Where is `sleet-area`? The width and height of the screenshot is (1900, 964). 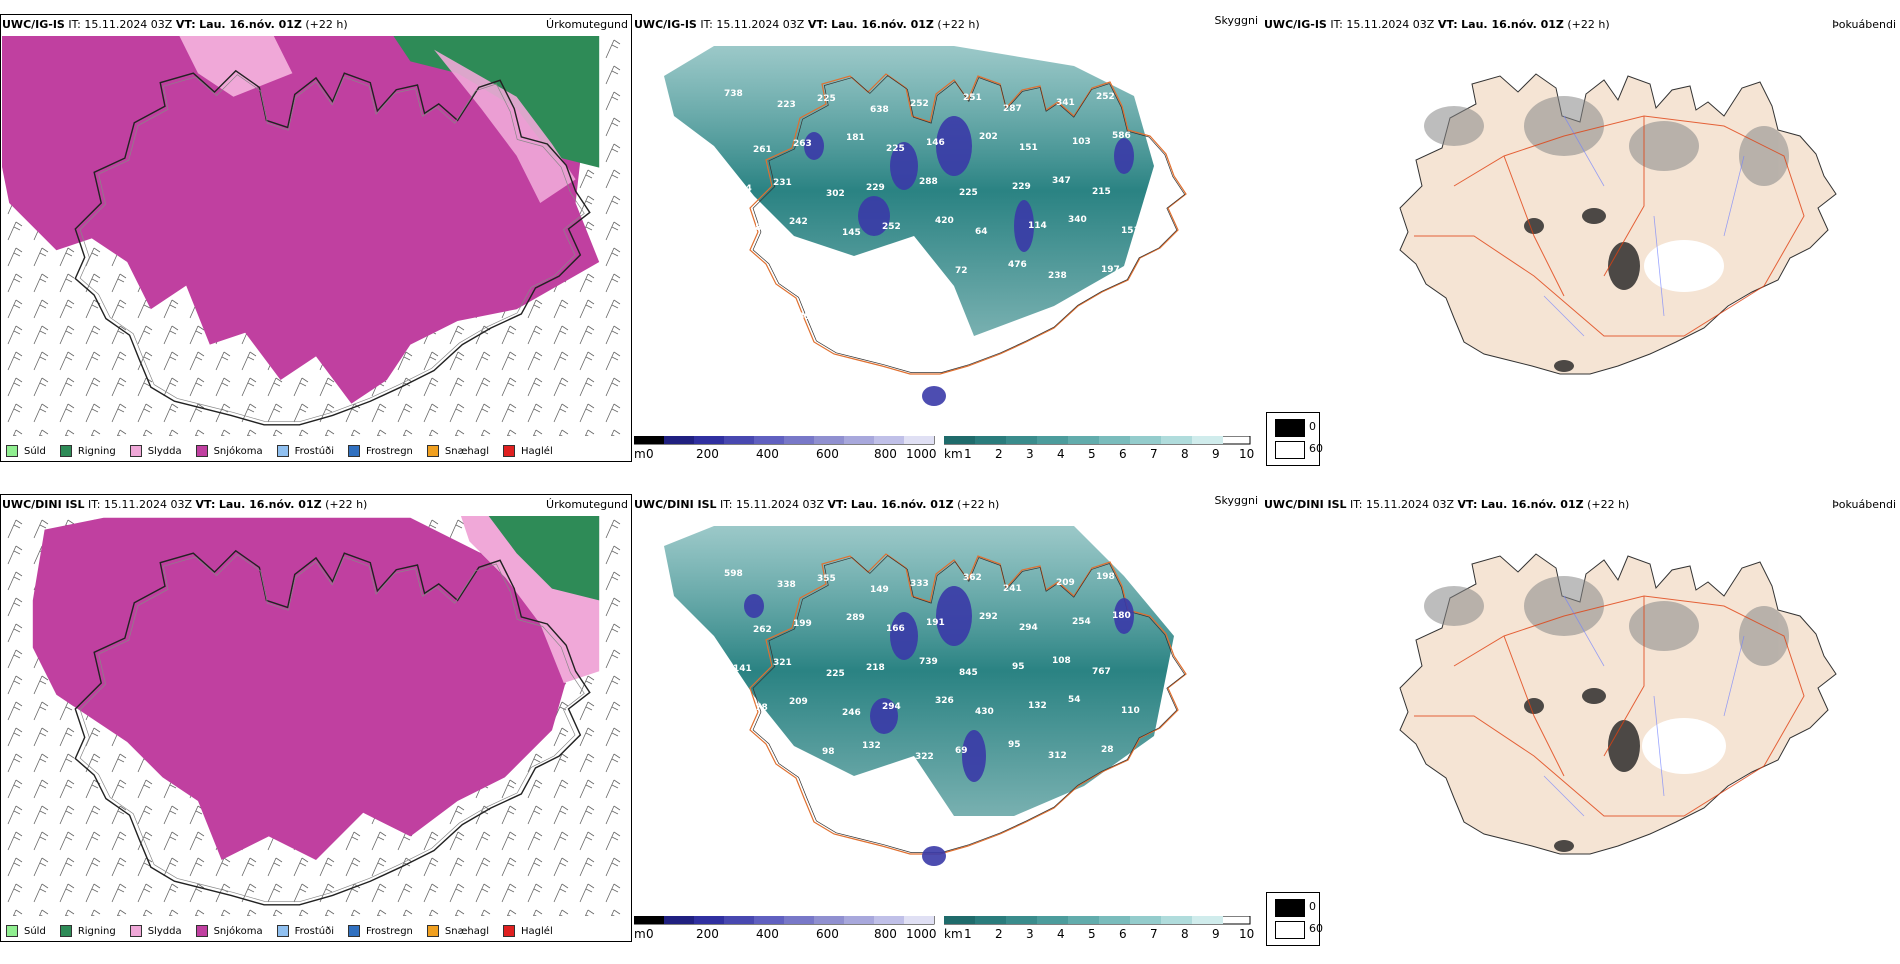
sleet-area is located at coordinates (236, 66).